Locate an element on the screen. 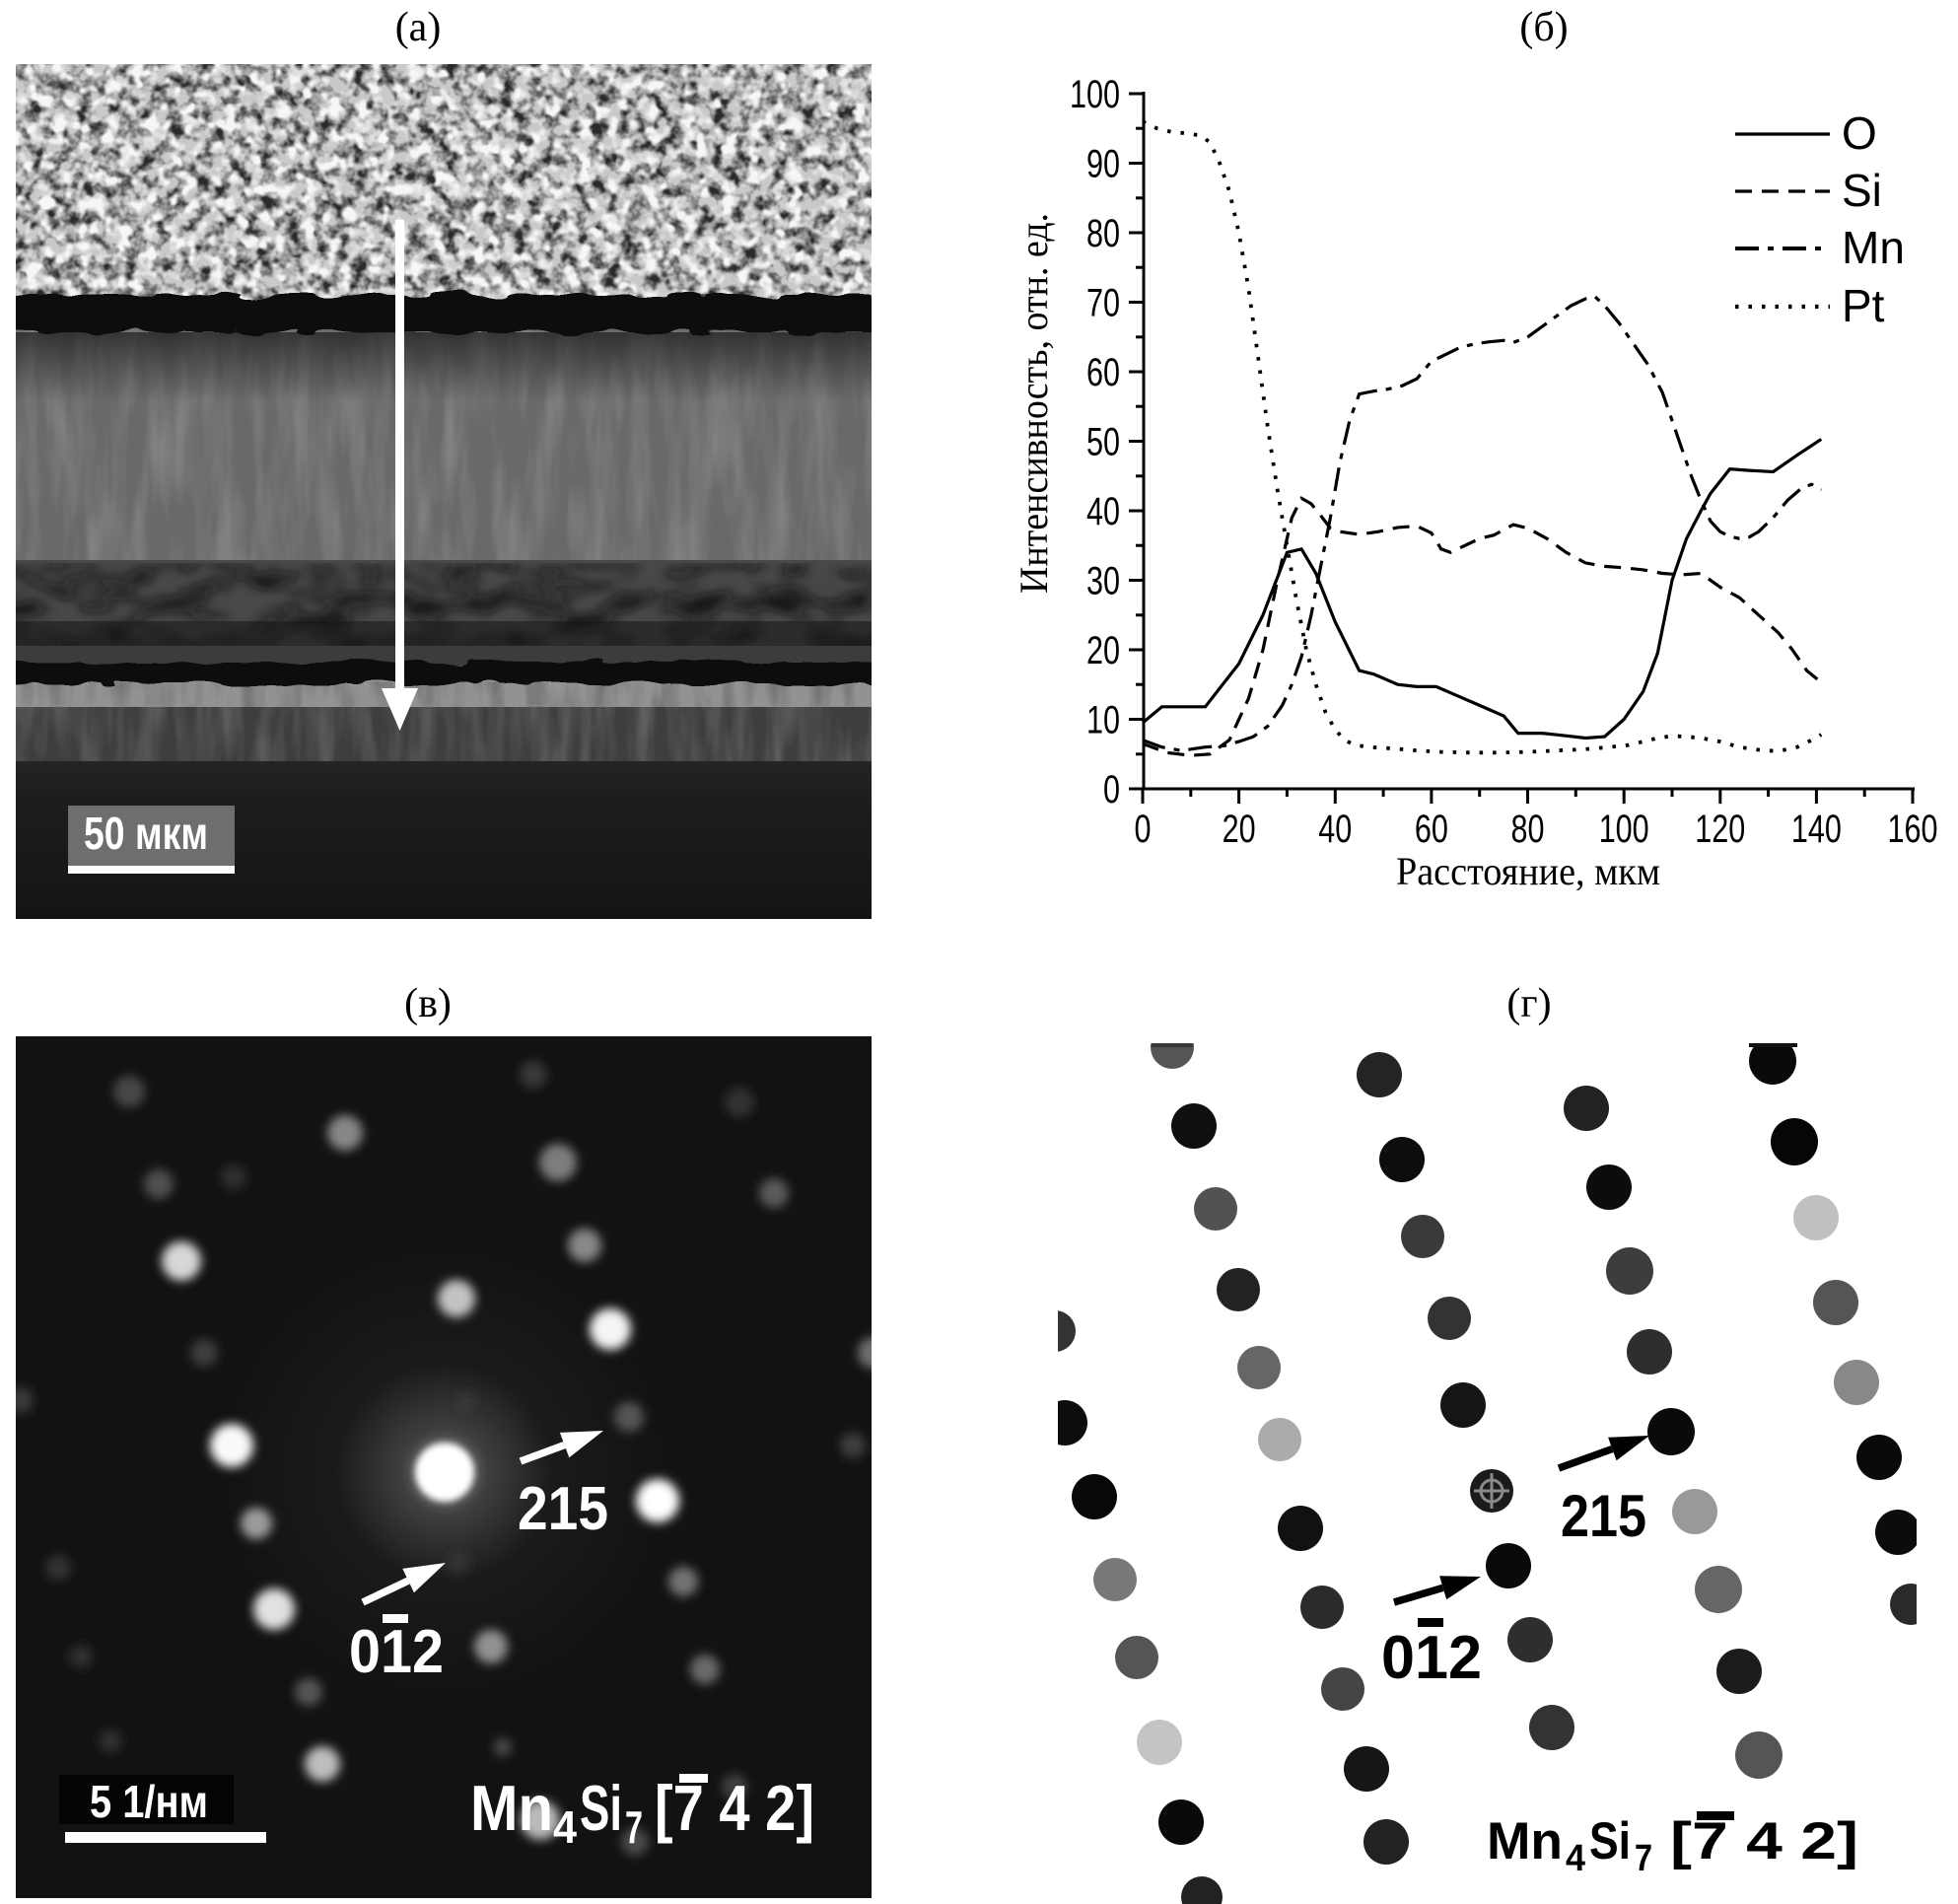  svg-text: Pt is located at coordinates (1864, 305).